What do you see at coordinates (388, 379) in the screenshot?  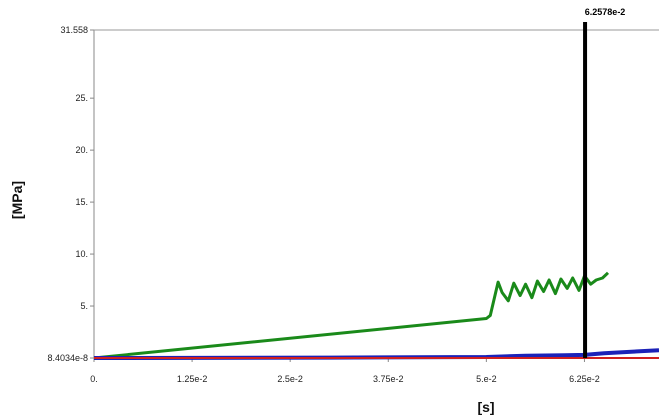 I see `x-tick-label: 3.75e-2` at bounding box center [388, 379].